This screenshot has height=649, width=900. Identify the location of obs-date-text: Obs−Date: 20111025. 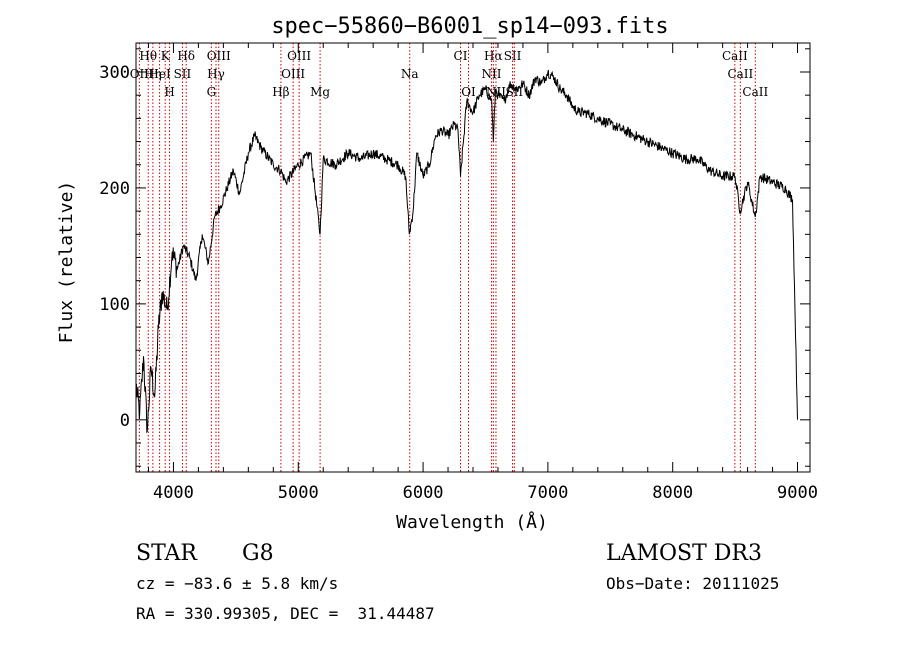
(692, 583).